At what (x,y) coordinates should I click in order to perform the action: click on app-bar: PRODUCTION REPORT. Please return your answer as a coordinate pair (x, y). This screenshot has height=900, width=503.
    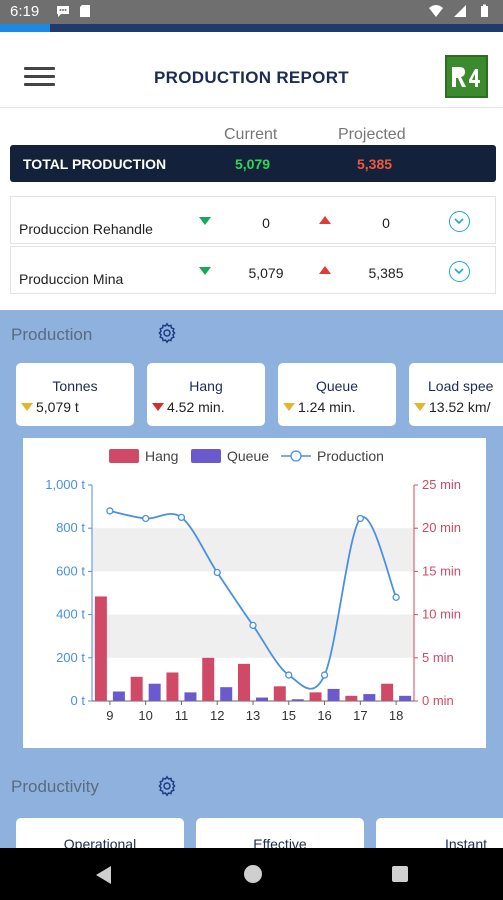
    Looking at the image, I should click on (251, 70).